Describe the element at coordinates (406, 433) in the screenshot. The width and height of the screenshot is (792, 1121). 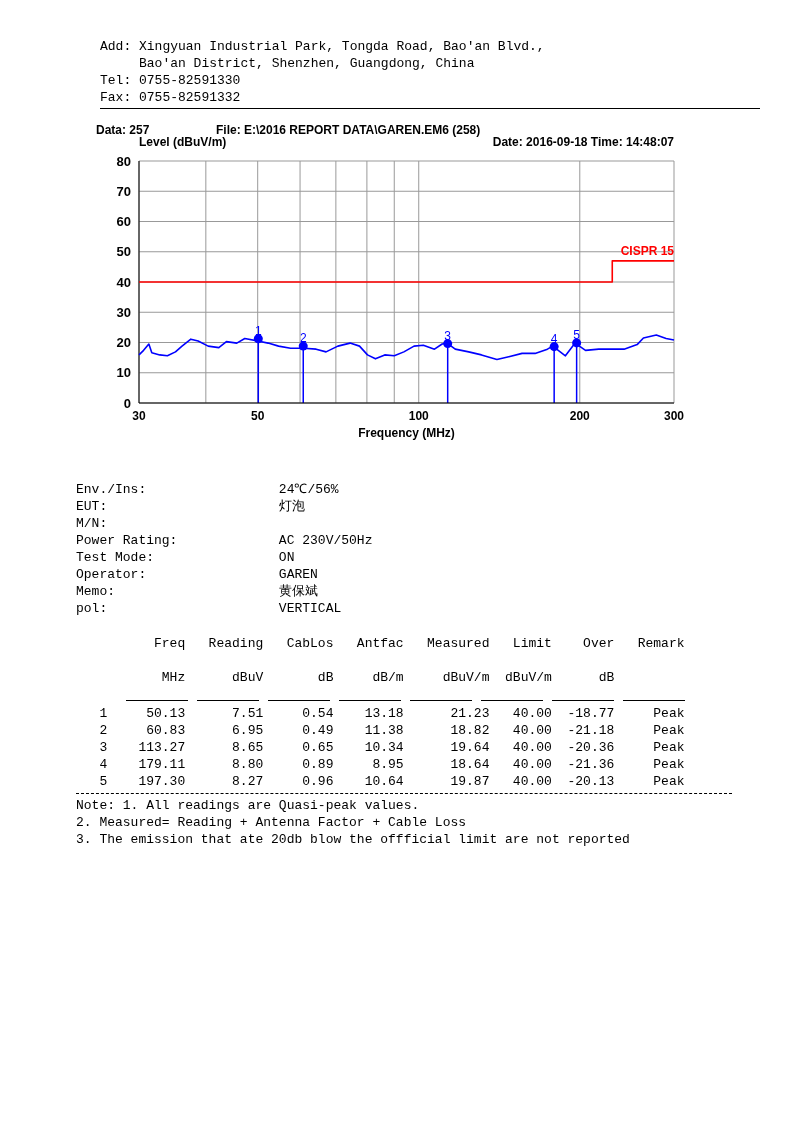
I see `x-axis-title: Frequency (MHz)` at that location.